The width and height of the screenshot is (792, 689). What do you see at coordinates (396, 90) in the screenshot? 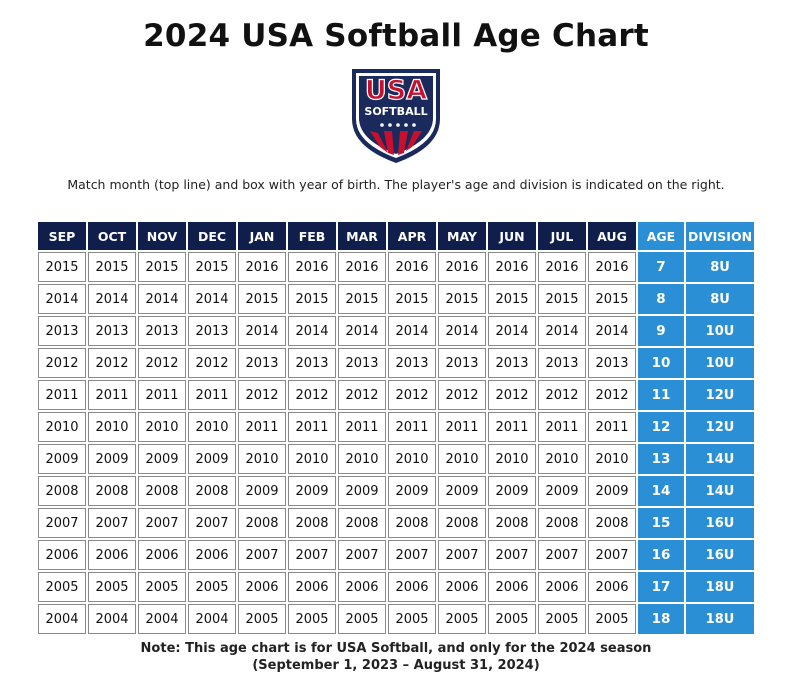
I see `logo-text-usa: USA` at bounding box center [396, 90].